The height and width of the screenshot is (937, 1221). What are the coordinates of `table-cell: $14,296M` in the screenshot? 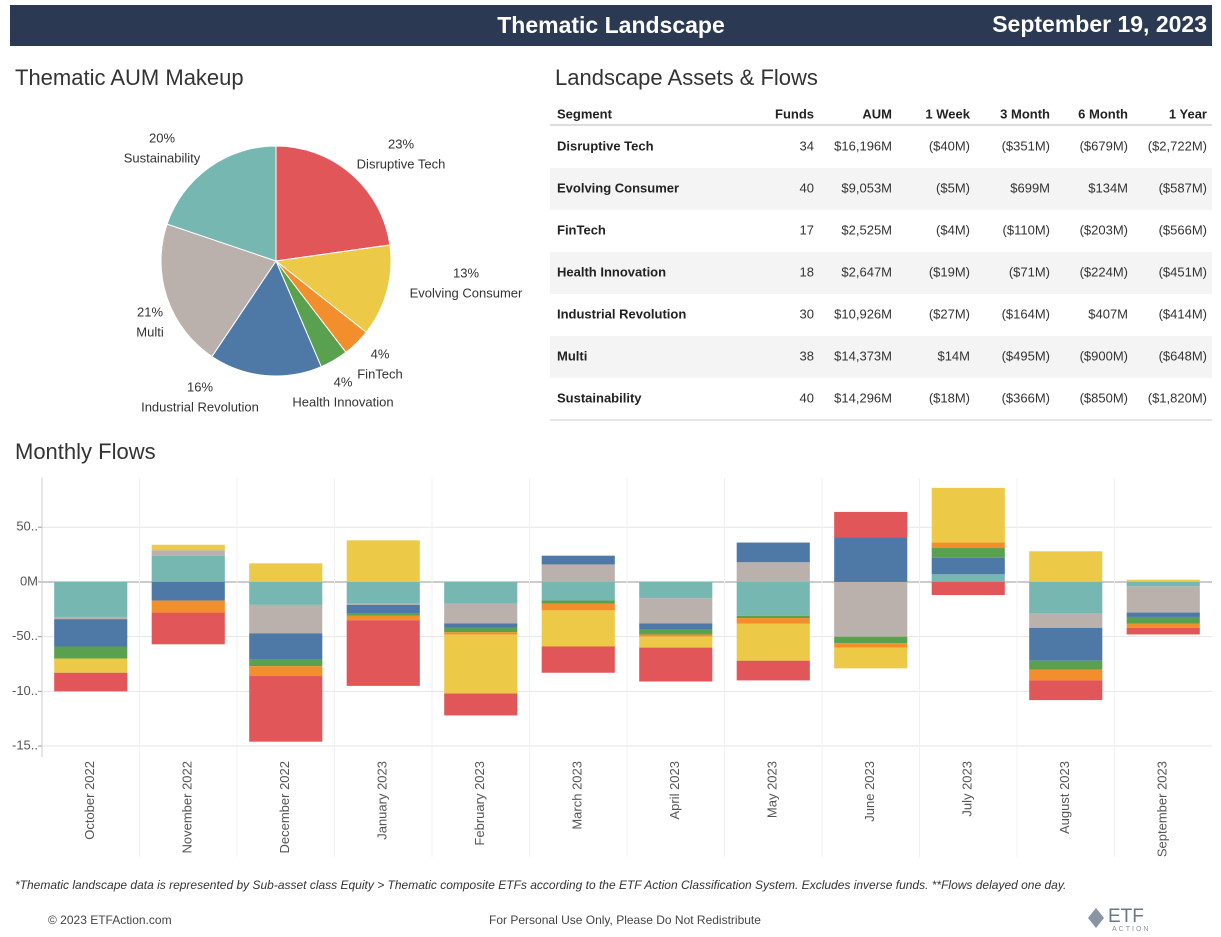 It's located at (863, 397).